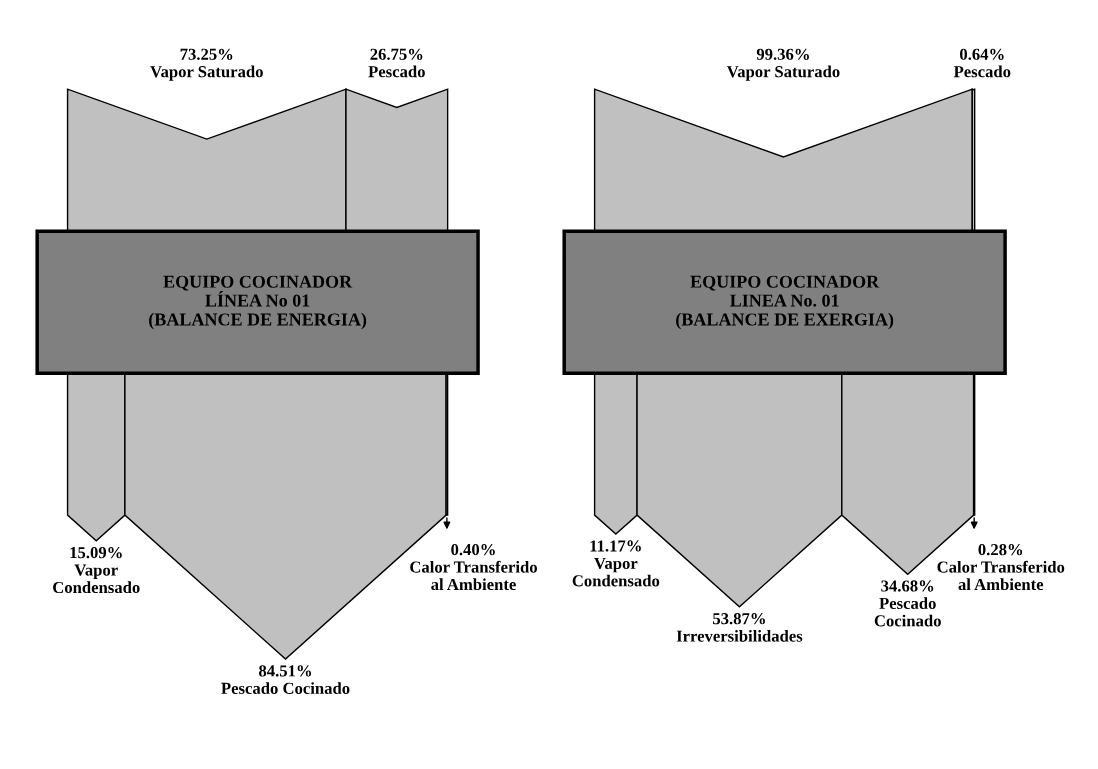  Describe the element at coordinates (785, 302) in the screenshot. I see `text: EQUIPO COCINADOR LINEA No. 01 (BALANCE DE EXERGIA)` at that location.